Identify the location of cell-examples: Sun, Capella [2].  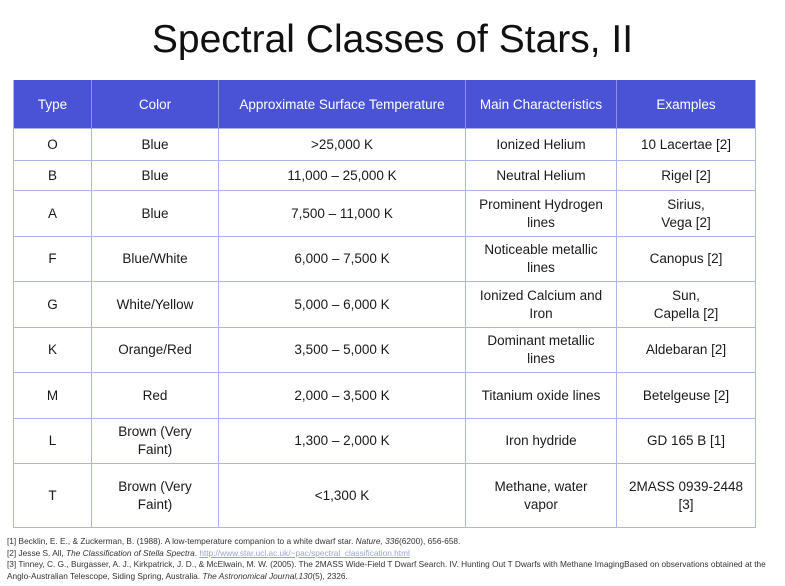
(686, 304).